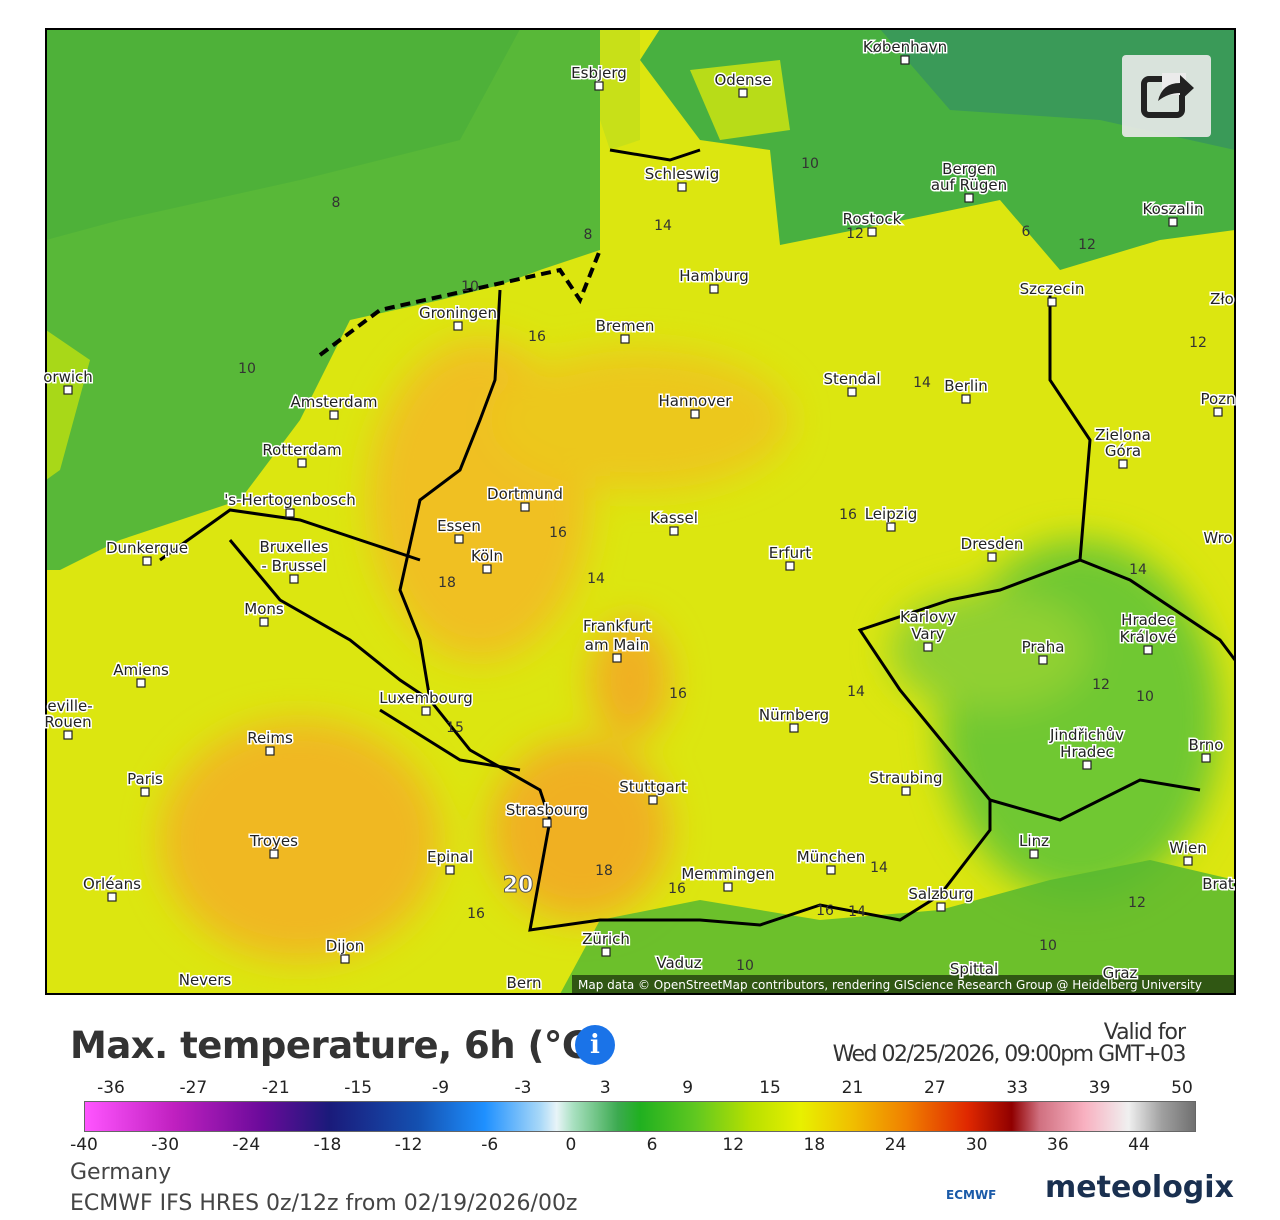 The width and height of the screenshot is (1280, 1220). What do you see at coordinates (852, 1088) in the screenshot?
I see `scale-tick-label: 21` at bounding box center [852, 1088].